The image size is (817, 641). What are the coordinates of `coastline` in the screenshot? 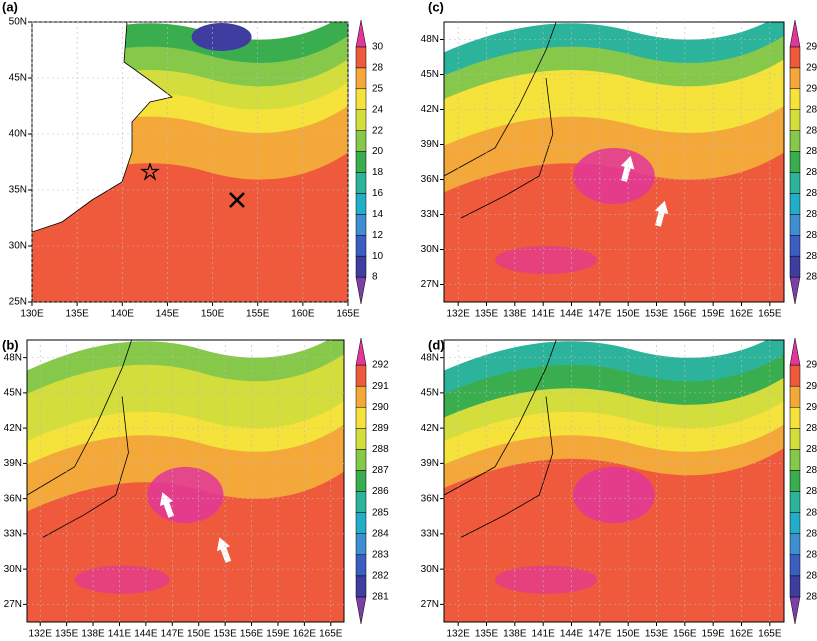 It's located at (79, 439).